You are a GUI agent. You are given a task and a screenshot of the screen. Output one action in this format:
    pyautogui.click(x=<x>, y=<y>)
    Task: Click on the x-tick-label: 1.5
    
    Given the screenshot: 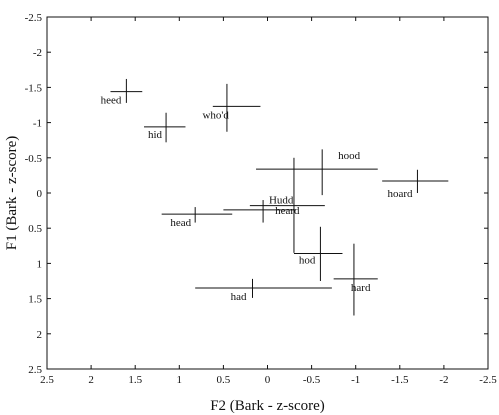 What is the action you would take?
    pyautogui.click(x=135, y=380)
    